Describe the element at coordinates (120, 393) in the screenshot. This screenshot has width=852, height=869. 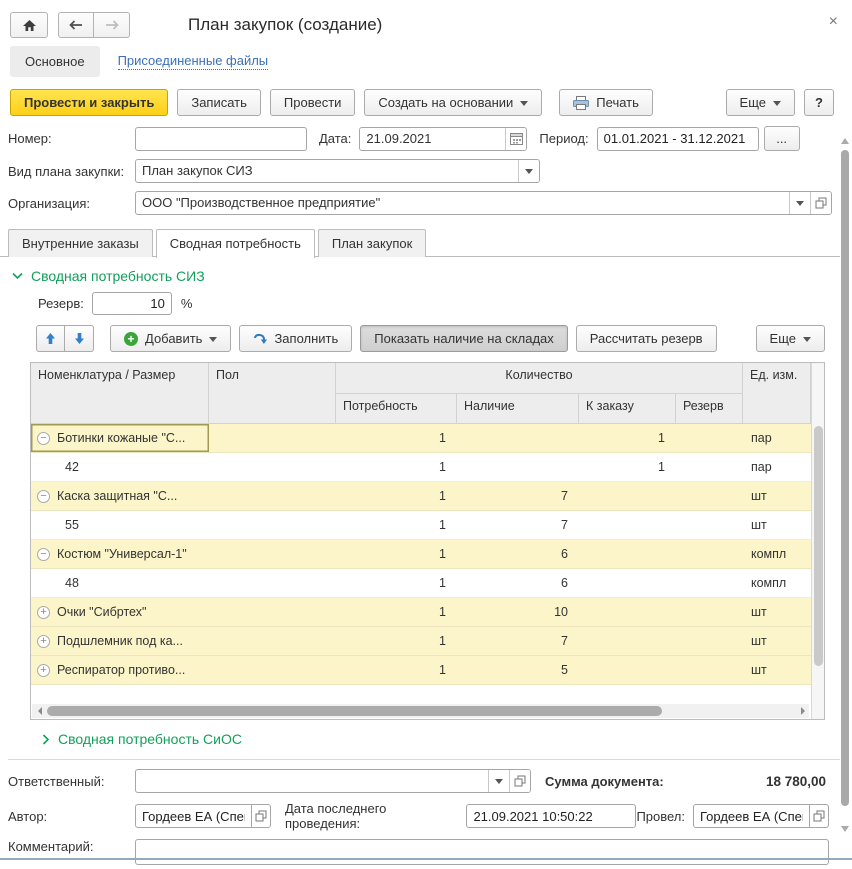
I see `col-nomenclature: Номенклатура / Размер` at that location.